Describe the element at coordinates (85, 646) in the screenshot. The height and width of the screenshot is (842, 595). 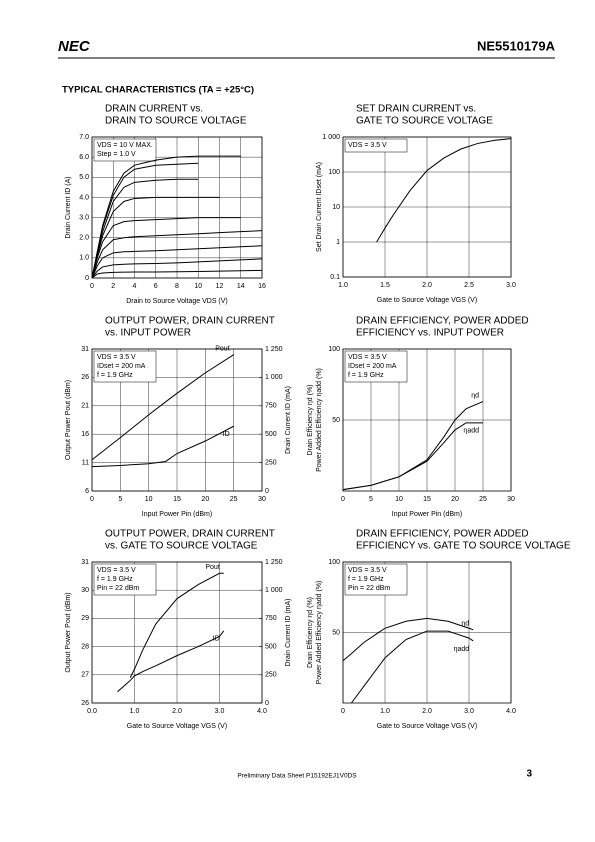
I see `y-tick-label: 28` at that location.